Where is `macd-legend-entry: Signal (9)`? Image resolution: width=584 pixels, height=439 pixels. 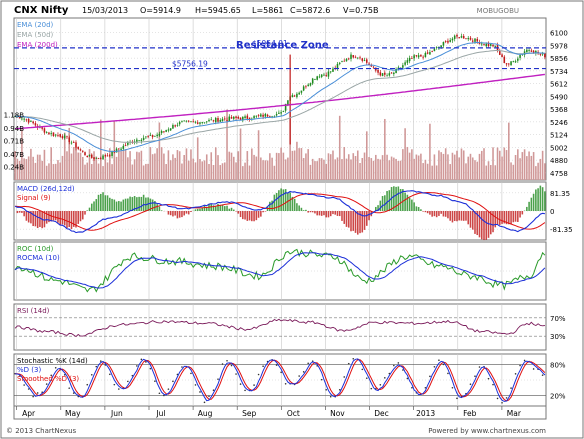 macd-legend-entry: Signal (9) is located at coordinates (34, 198).